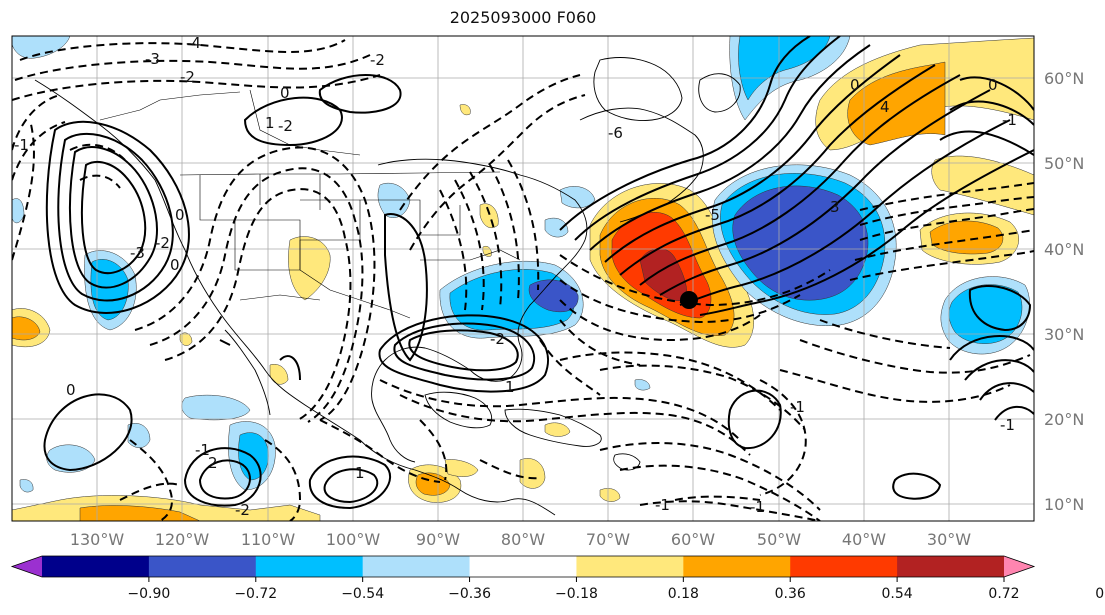 This screenshot has width=1105, height=615. I want to click on lon-label-50w: 50°W, so click(779, 539).